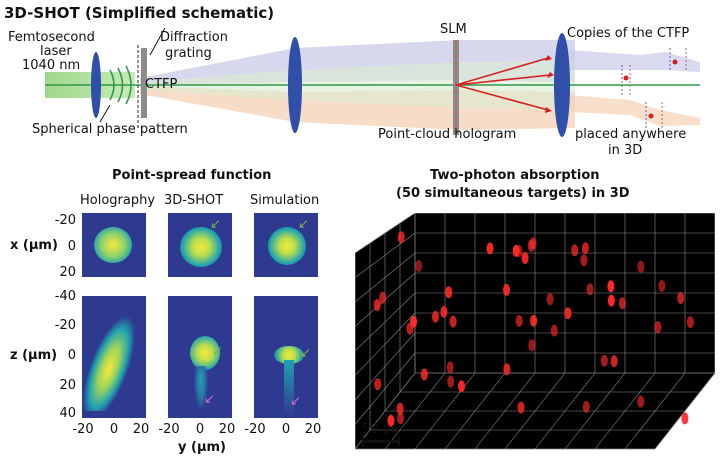  I want to click on psf-z-3dshot: ↙ ↙, so click(200, 357).